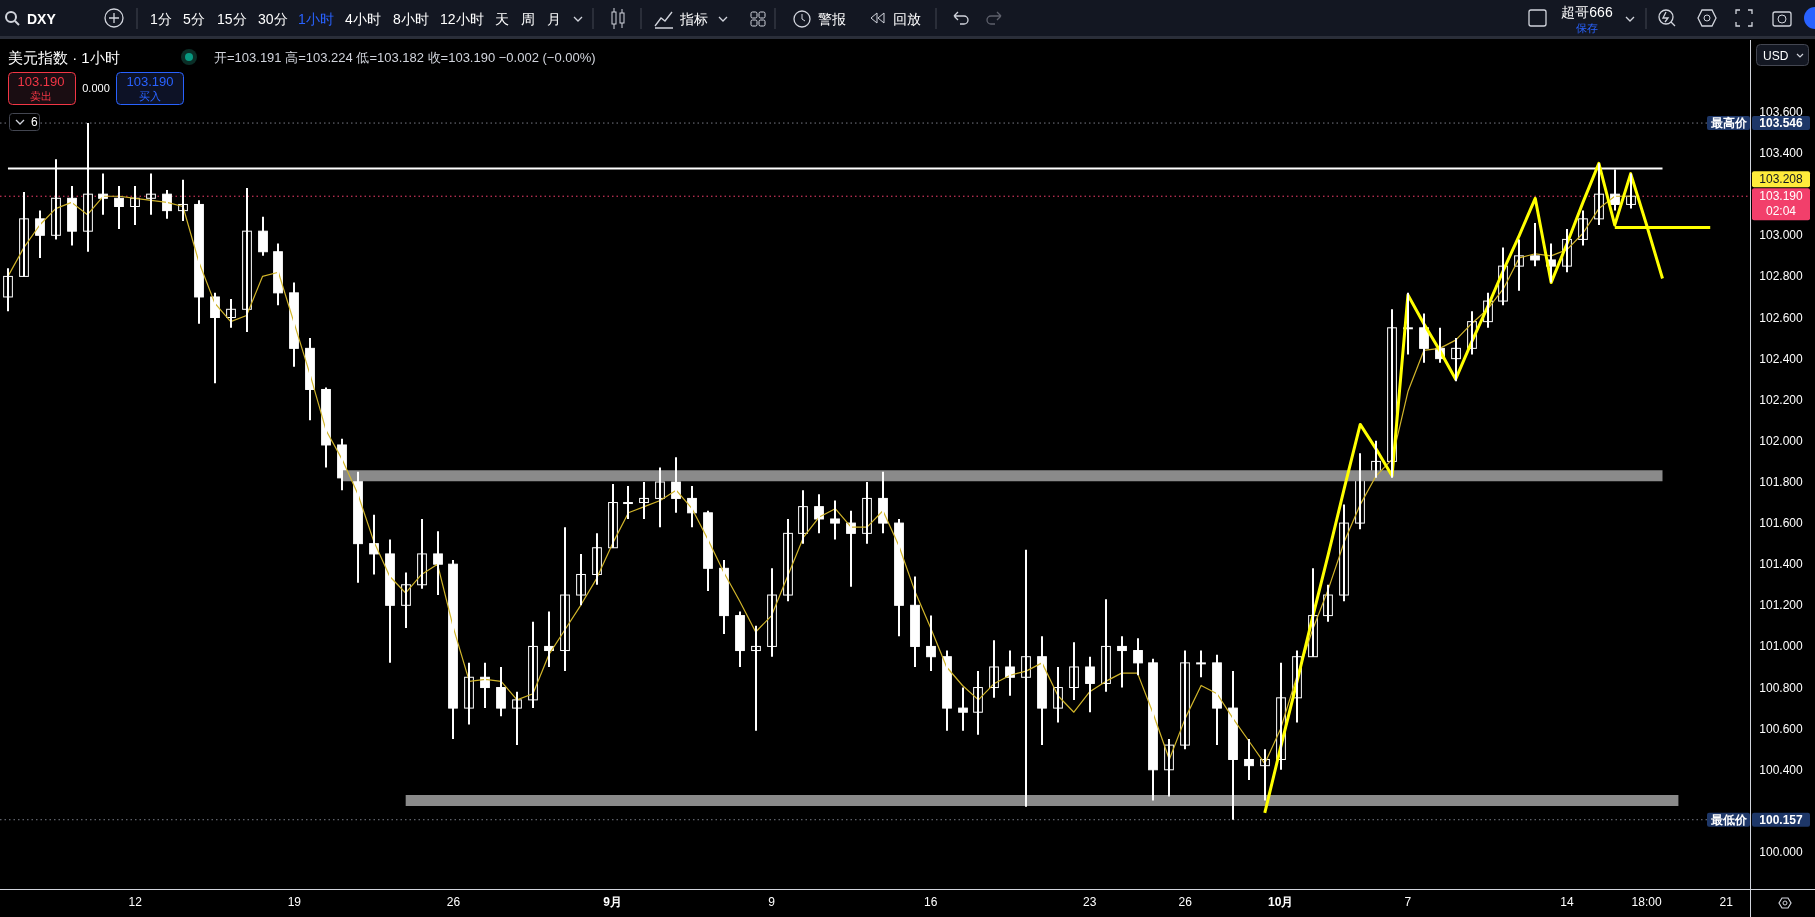 The width and height of the screenshot is (1815, 917). I want to click on y-tick-label: 101.600, so click(1781, 523).